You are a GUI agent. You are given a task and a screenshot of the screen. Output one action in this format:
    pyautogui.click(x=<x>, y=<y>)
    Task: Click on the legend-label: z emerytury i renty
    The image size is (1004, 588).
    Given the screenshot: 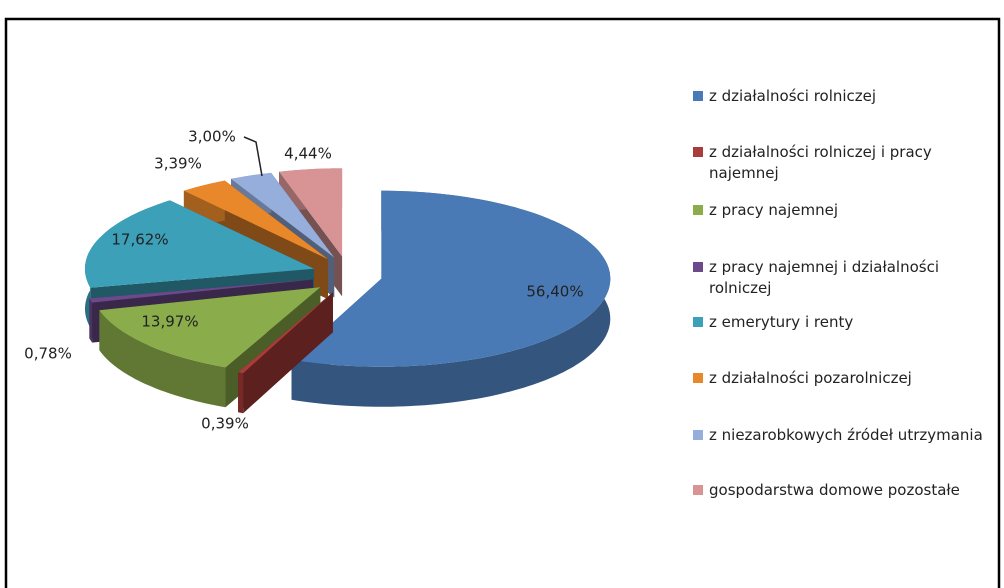 What is the action you would take?
    pyautogui.click(x=781, y=322)
    